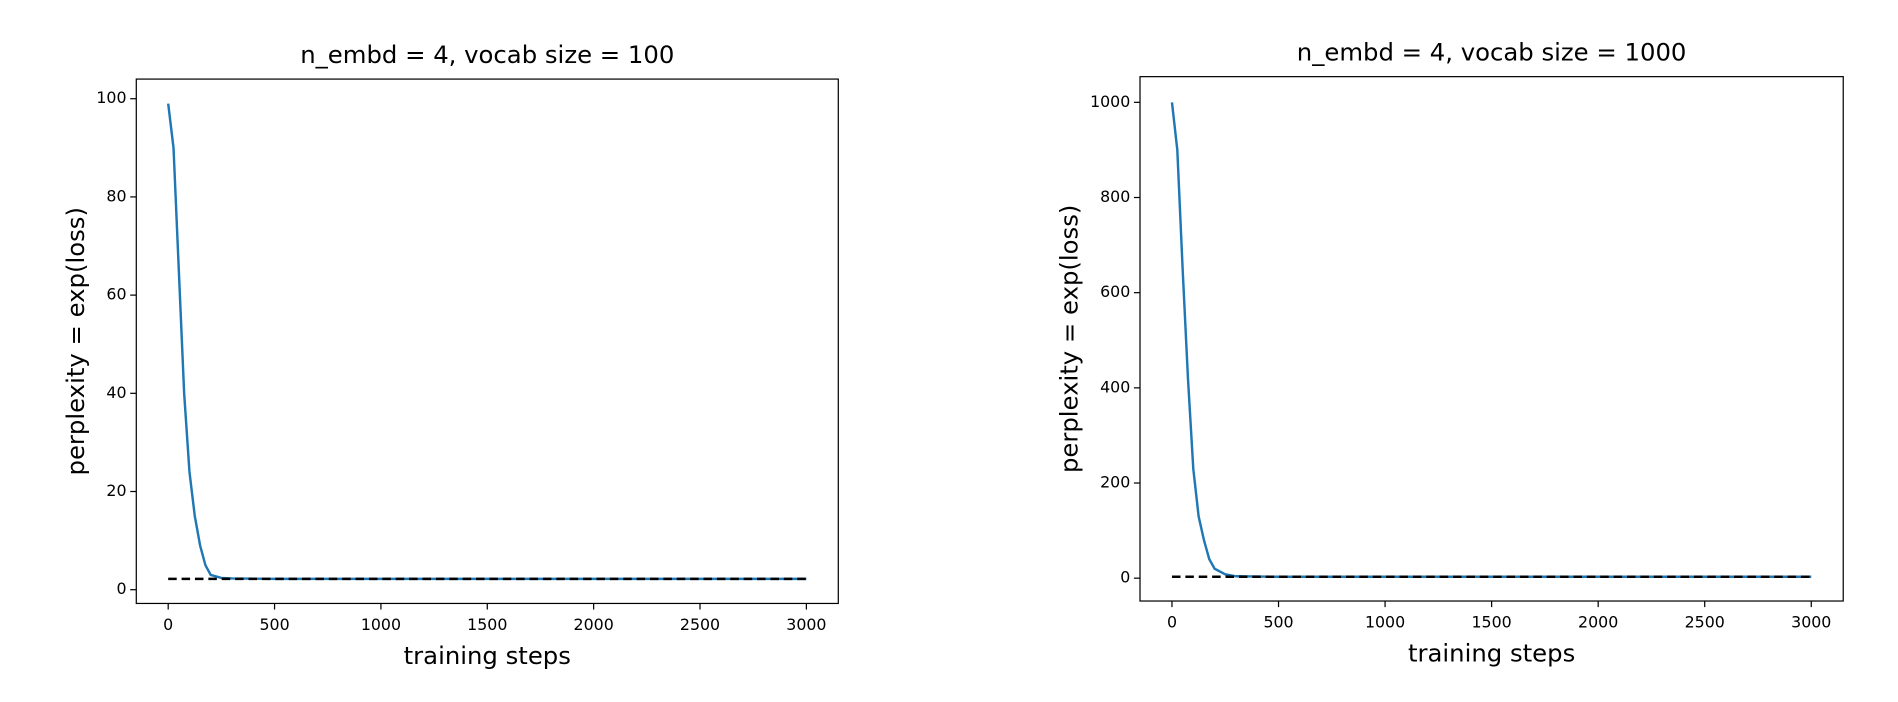  Describe the element at coordinates (1110, 101) in the screenshot. I see `y-tick-label: 1000` at that location.